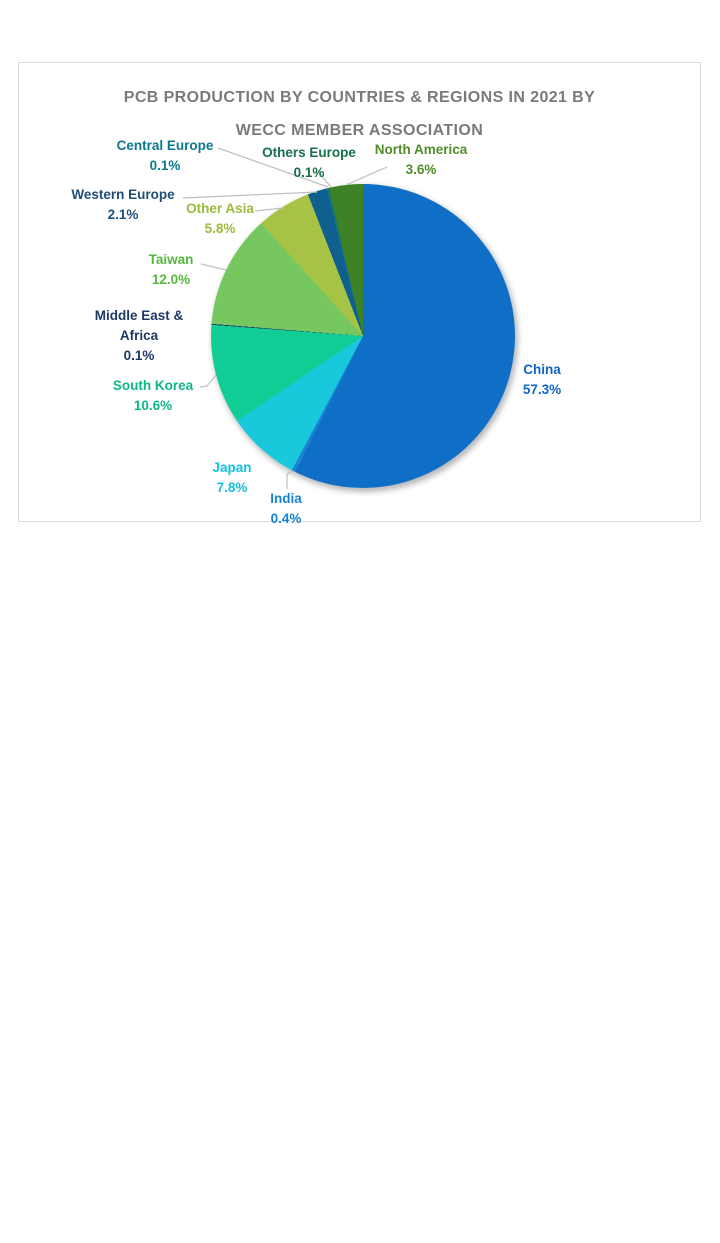 This screenshot has width=720, height=1243. Describe the element at coordinates (153, 385) in the screenshot. I see `slice-name: South Korea` at that location.